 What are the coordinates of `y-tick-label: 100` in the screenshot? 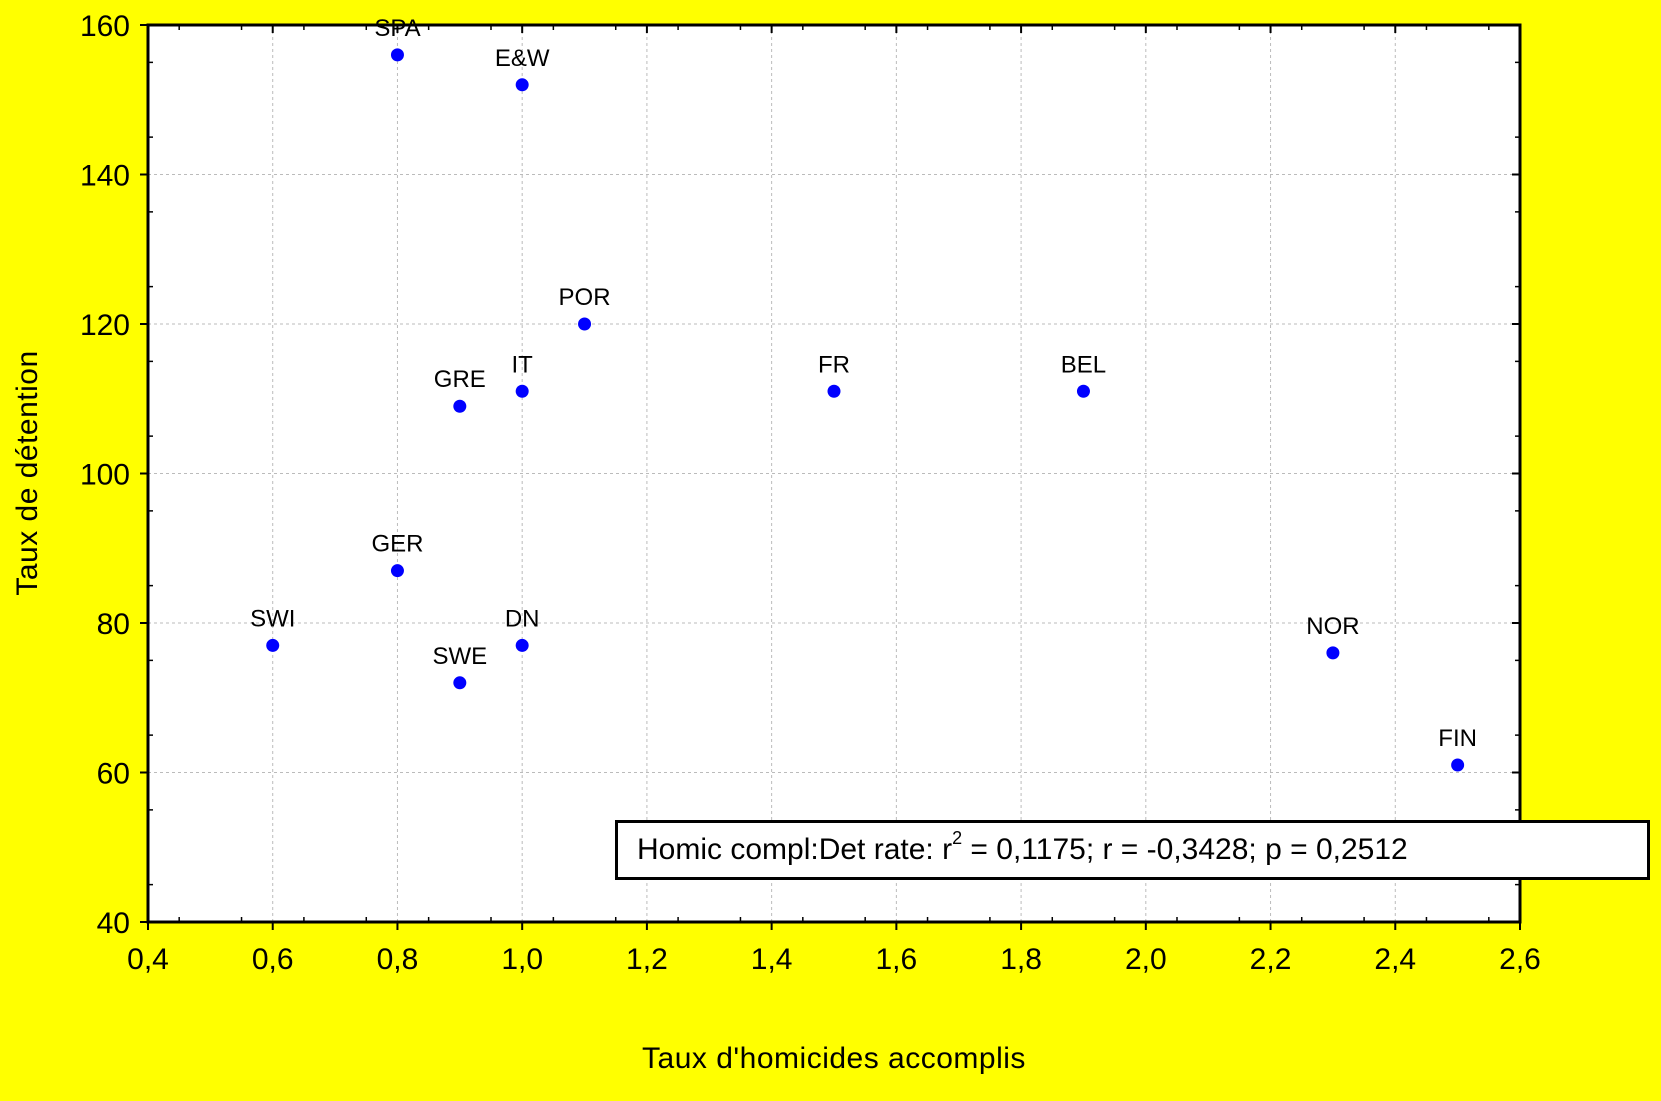 It's located at (105, 475).